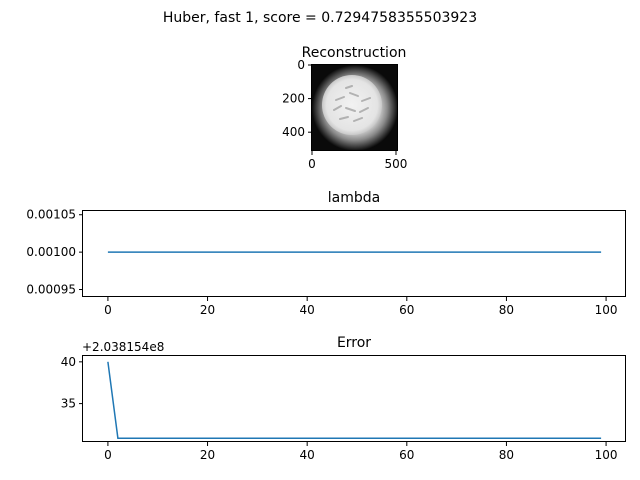 The height and width of the screenshot is (480, 640). Describe the element at coordinates (123, 347) in the screenshot. I see `error-offset-text: +2.038154e8` at that location.